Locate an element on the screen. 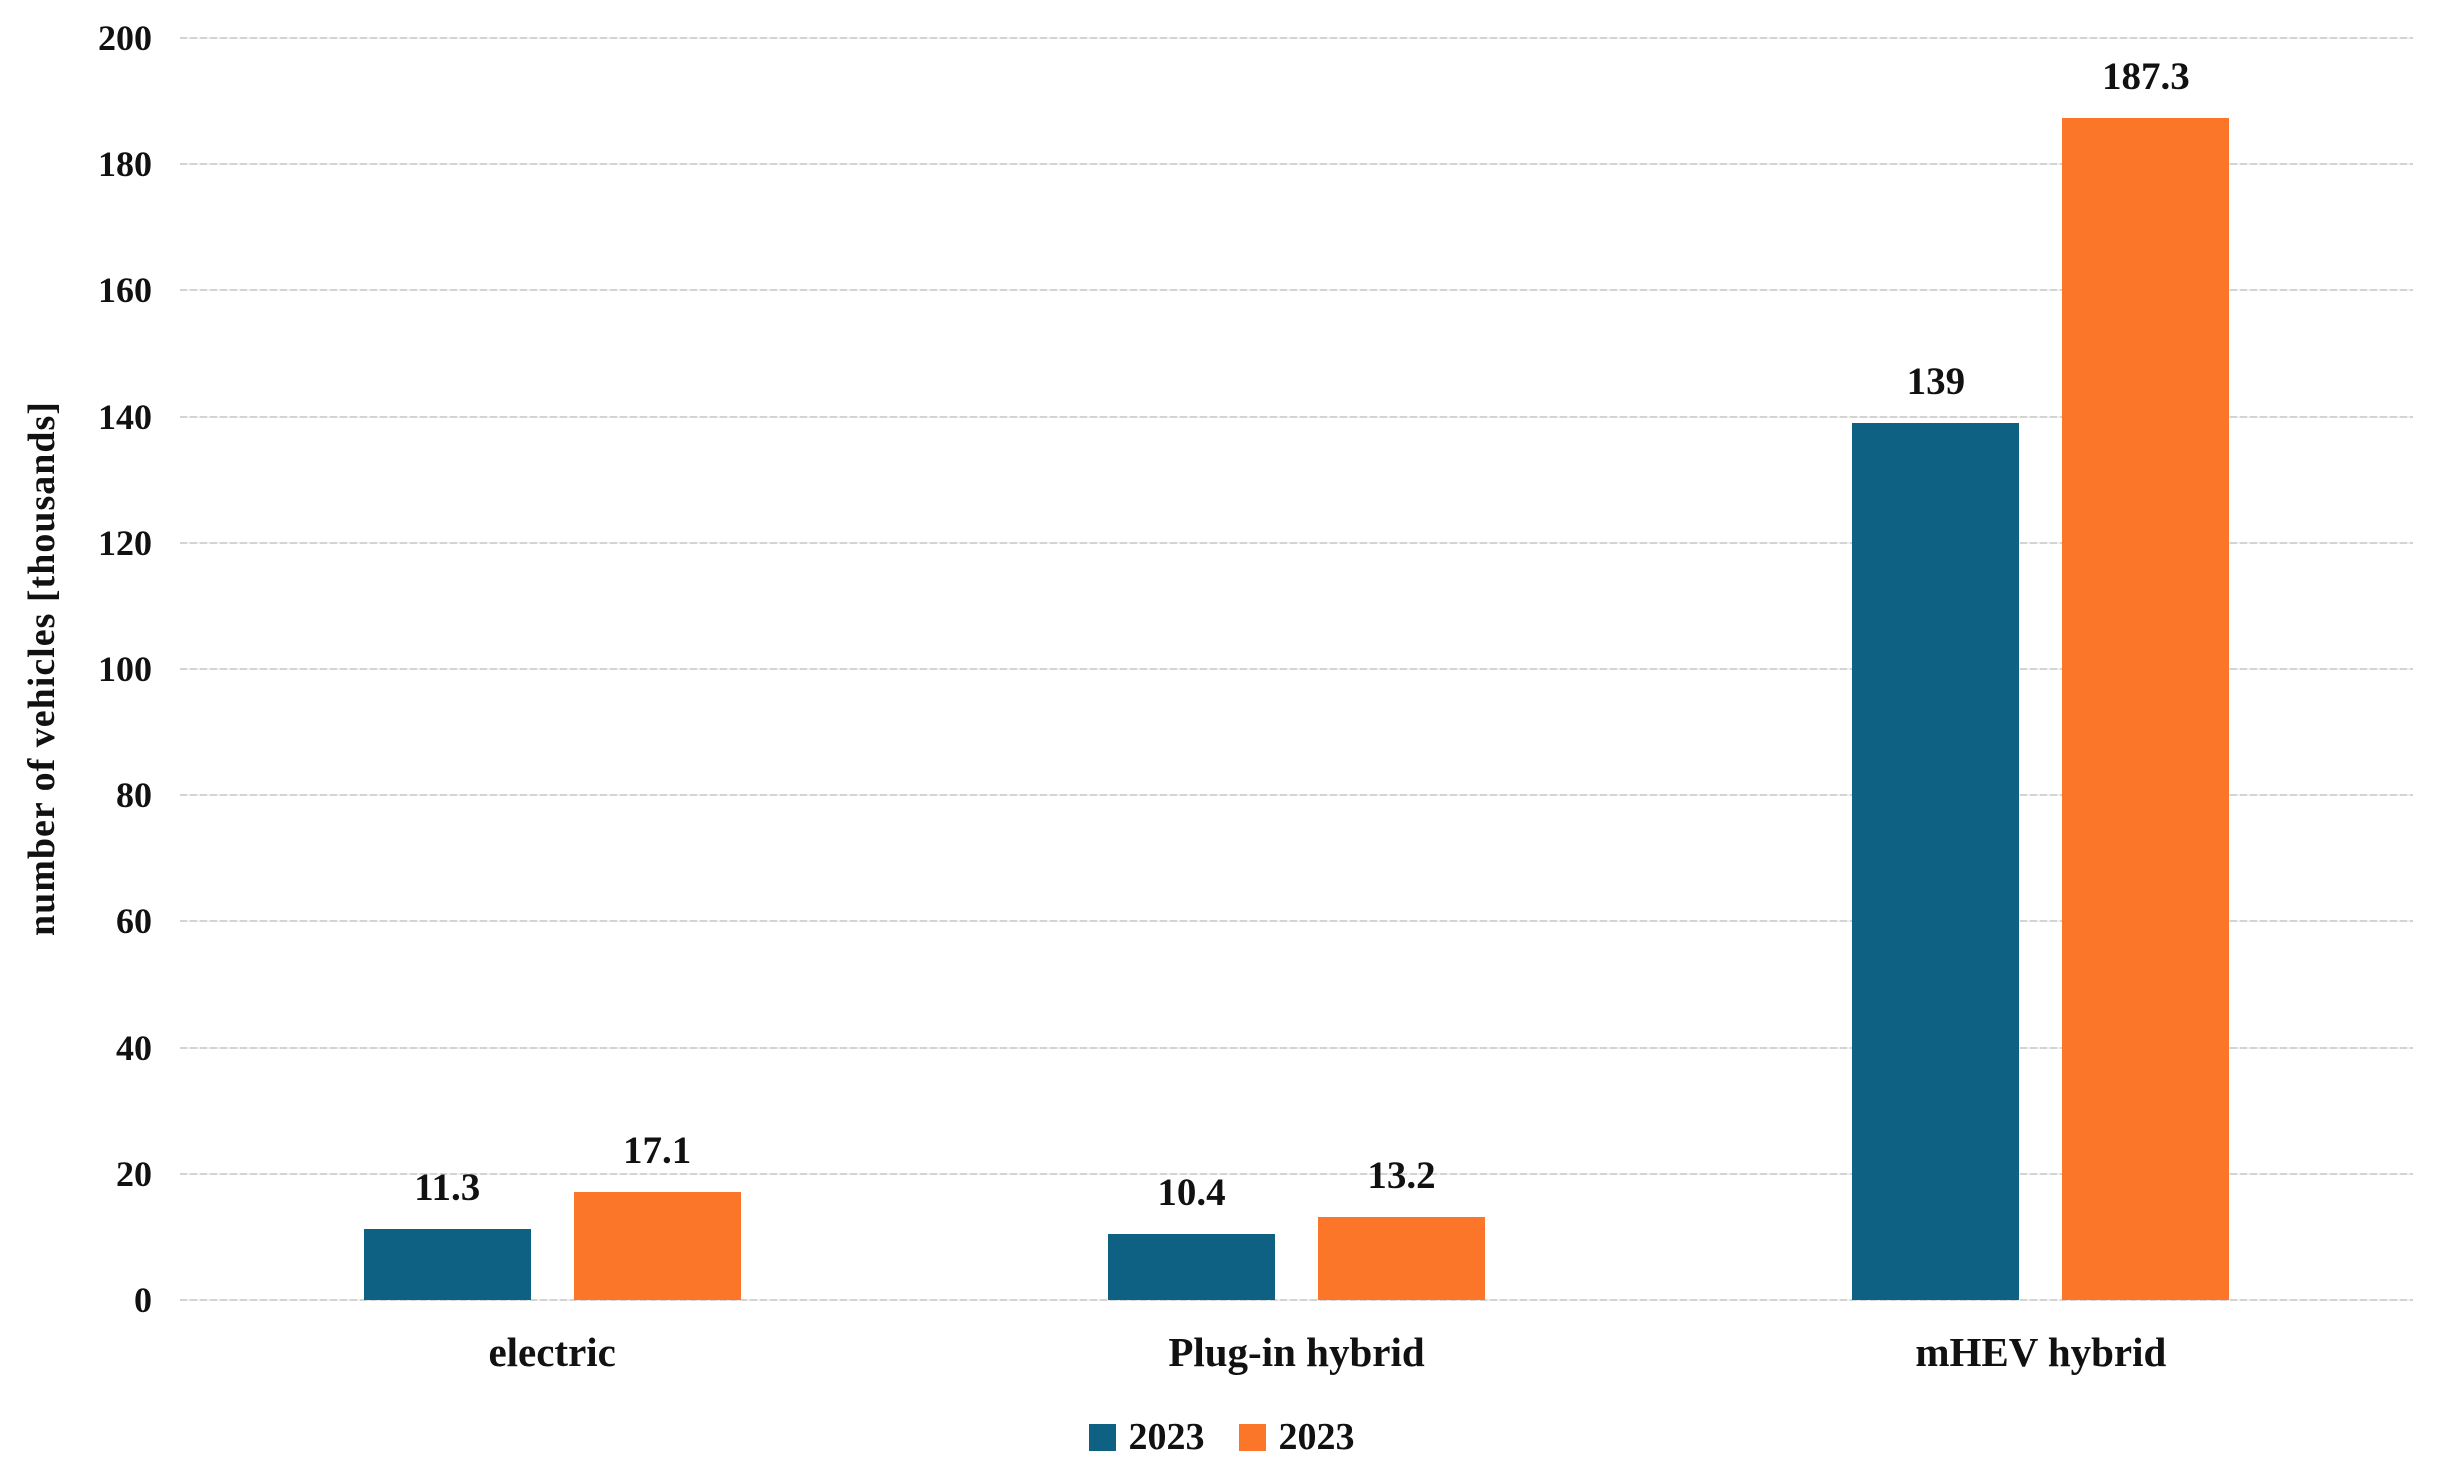 This screenshot has width=2443, height=1480. bar-value-label: 187.3 is located at coordinates (2145, 77).